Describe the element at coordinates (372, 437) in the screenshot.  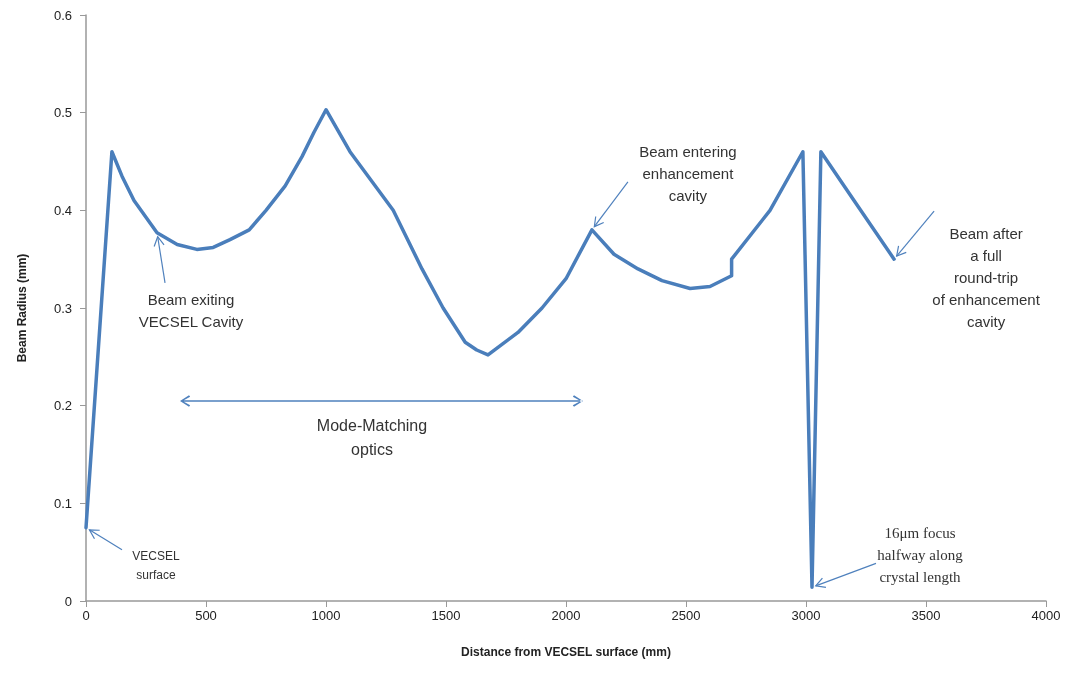
I see `annotation: Mode-Matching optics` at that location.